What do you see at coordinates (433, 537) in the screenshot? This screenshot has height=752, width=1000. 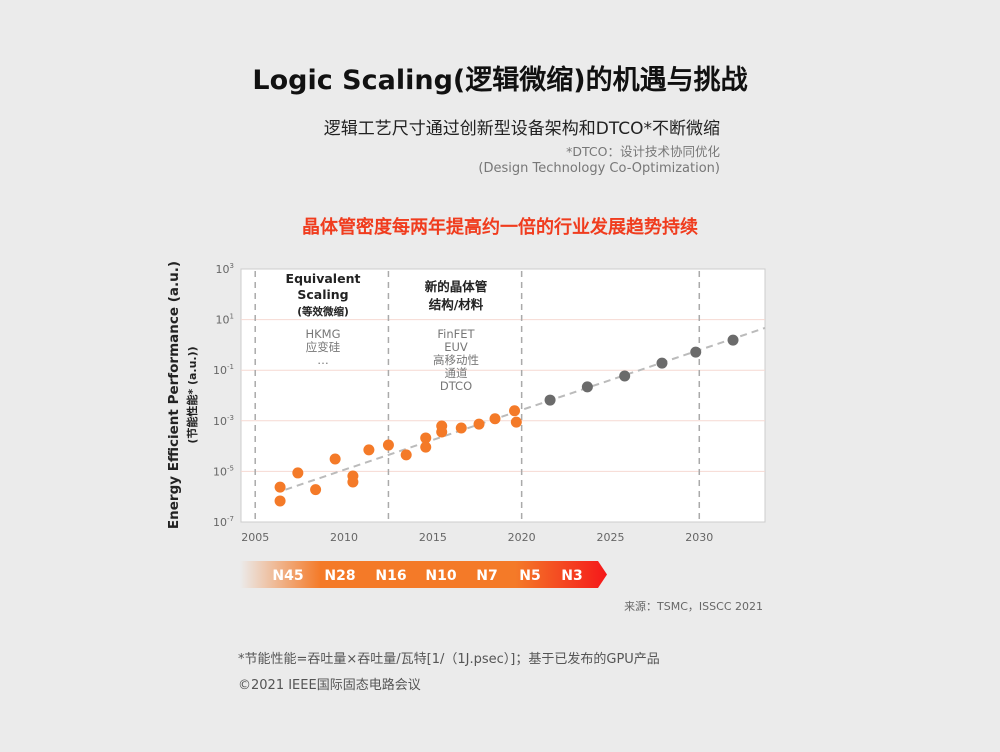 I see `x-tick-label: 2015` at bounding box center [433, 537].